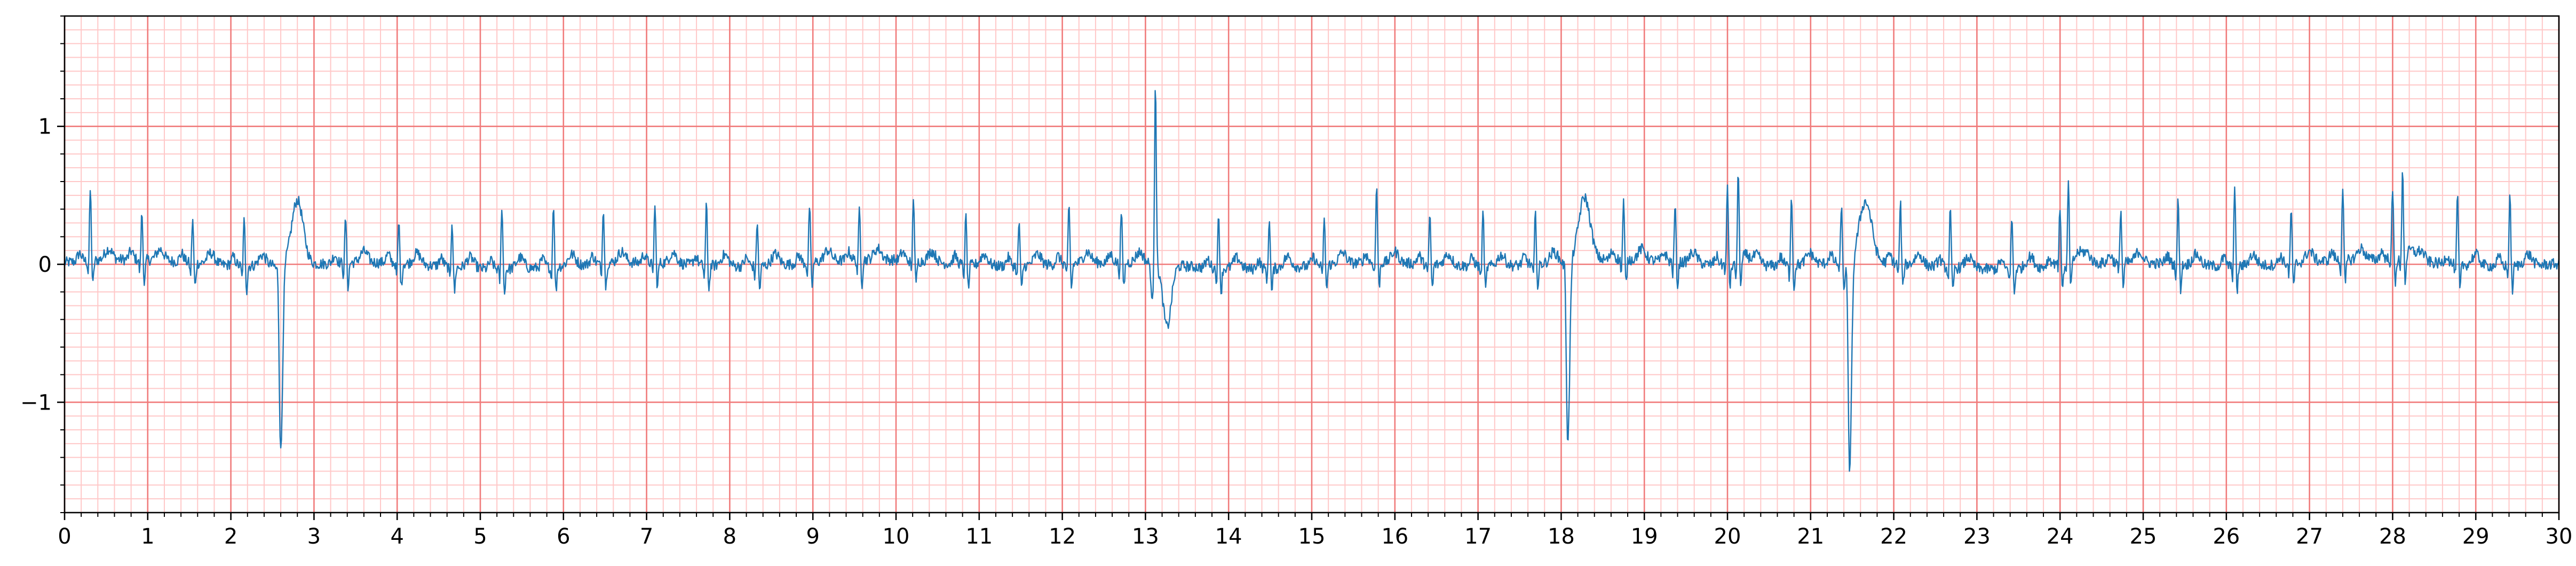 This screenshot has height=566, width=2576. I want to click on x-tick-label: 2, so click(230, 536).